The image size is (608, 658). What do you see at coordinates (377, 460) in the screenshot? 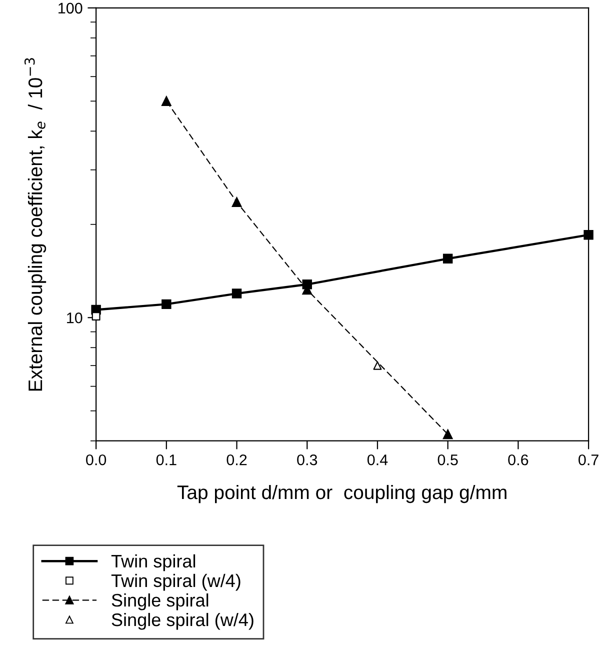
I see `x-tick-label: 0.4` at bounding box center [377, 460].